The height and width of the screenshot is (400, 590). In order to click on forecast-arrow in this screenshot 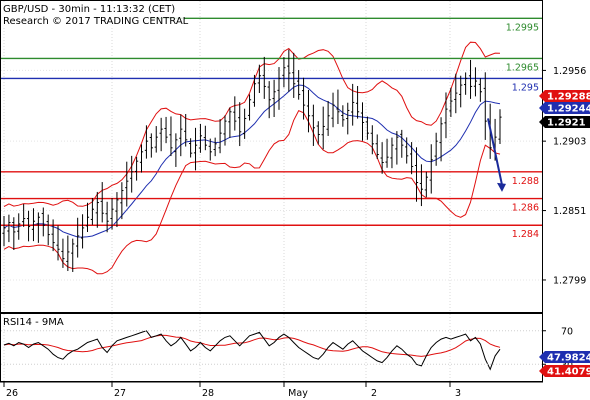, I will do `click(496, 155)`.